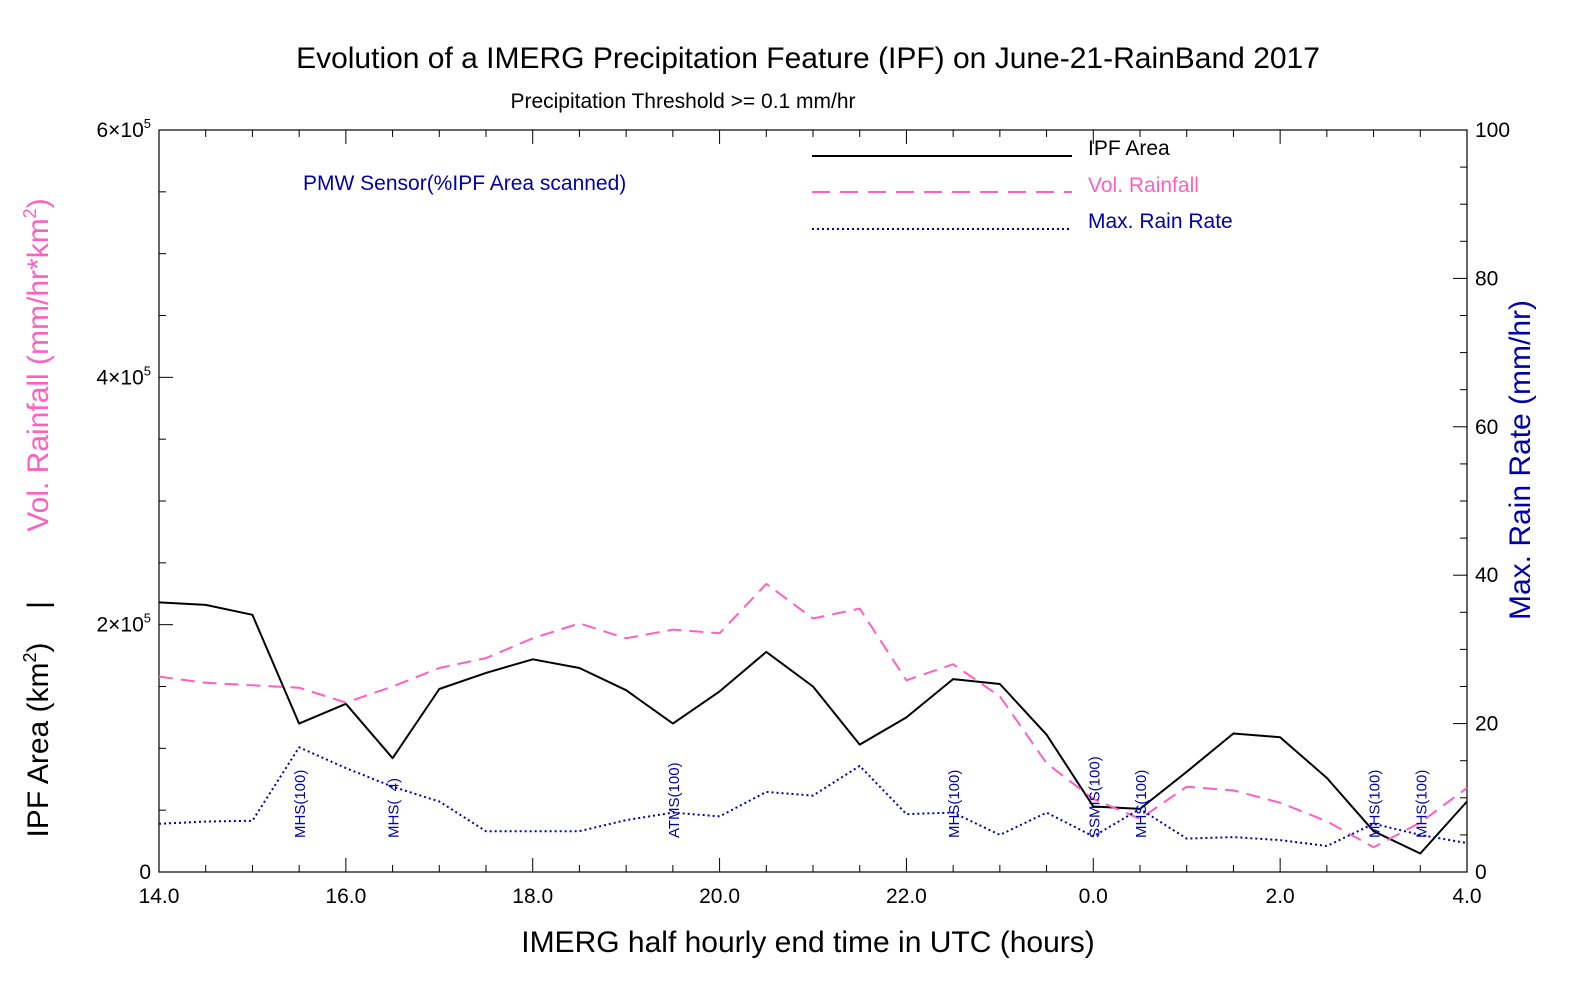 The width and height of the screenshot is (1574, 983). Describe the element at coordinates (1486, 278) in the screenshot. I see `y-right-tick-label: 80` at that location.